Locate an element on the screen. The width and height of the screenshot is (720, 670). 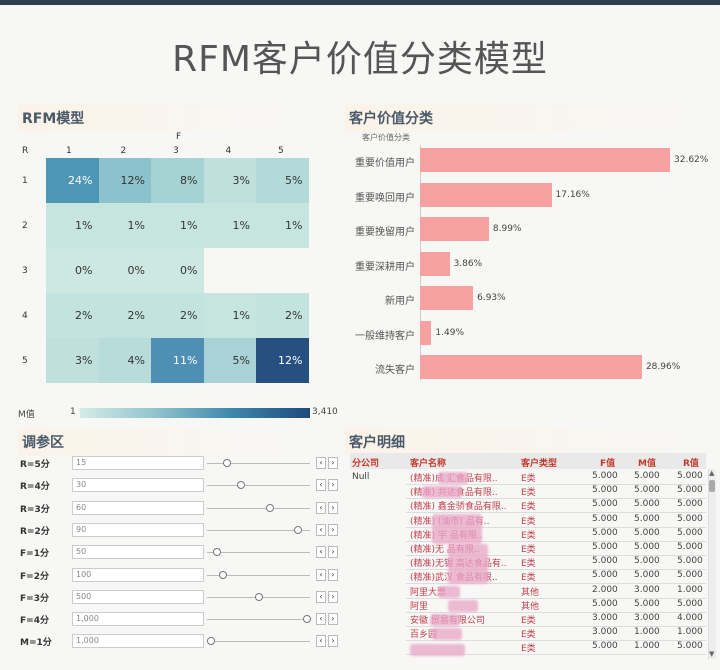
heatmap-cell: 8% is located at coordinates (177, 180).